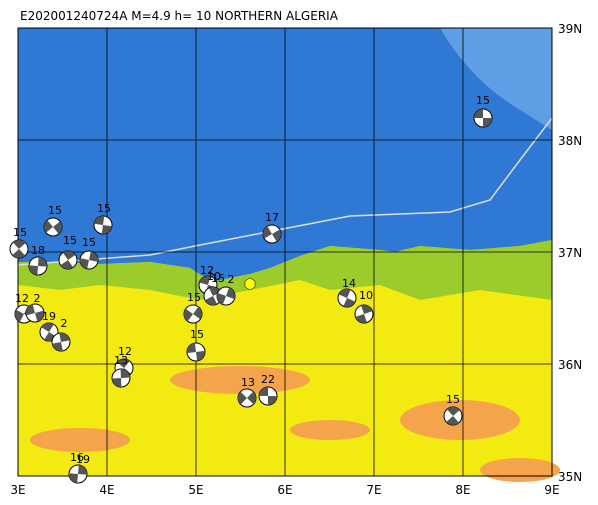  I want to click on lon-label: 3E, so click(17, 490).